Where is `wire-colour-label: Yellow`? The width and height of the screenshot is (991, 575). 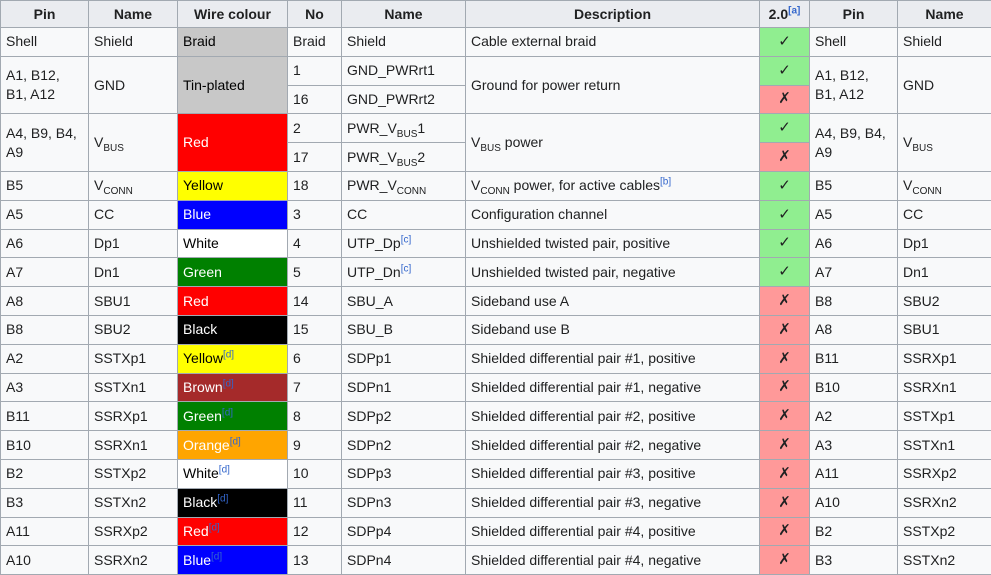
wire-colour-label: Yellow is located at coordinates (203, 358).